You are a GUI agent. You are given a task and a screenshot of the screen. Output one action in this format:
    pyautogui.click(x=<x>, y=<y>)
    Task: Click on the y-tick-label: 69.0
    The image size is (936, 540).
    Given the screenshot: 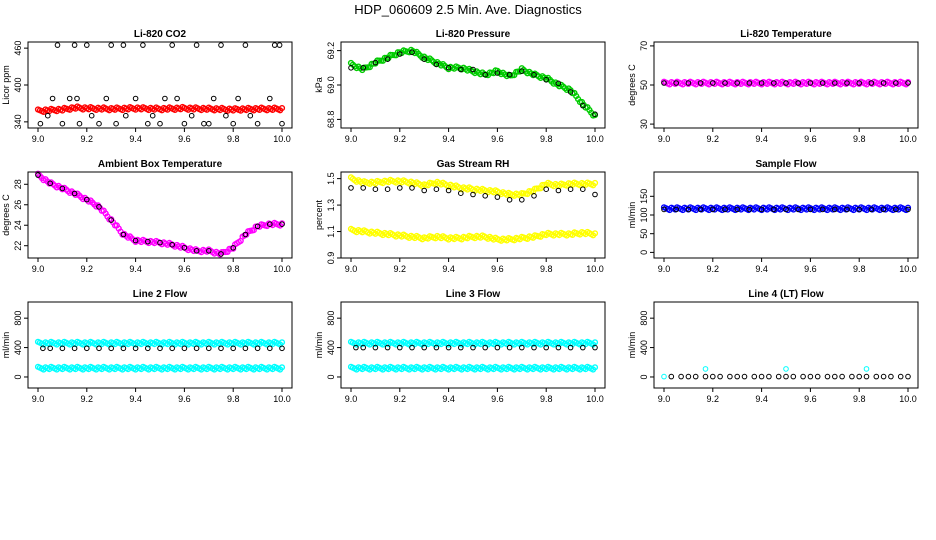 What is the action you would take?
    pyautogui.click(x=331, y=85)
    